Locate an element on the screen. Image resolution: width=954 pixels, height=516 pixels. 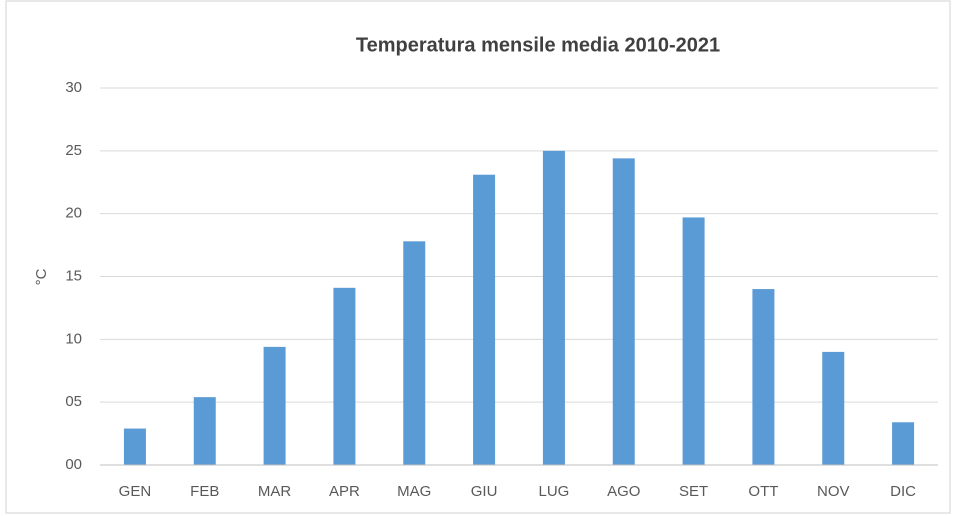
x-tick-label: LUG is located at coordinates (553, 491).